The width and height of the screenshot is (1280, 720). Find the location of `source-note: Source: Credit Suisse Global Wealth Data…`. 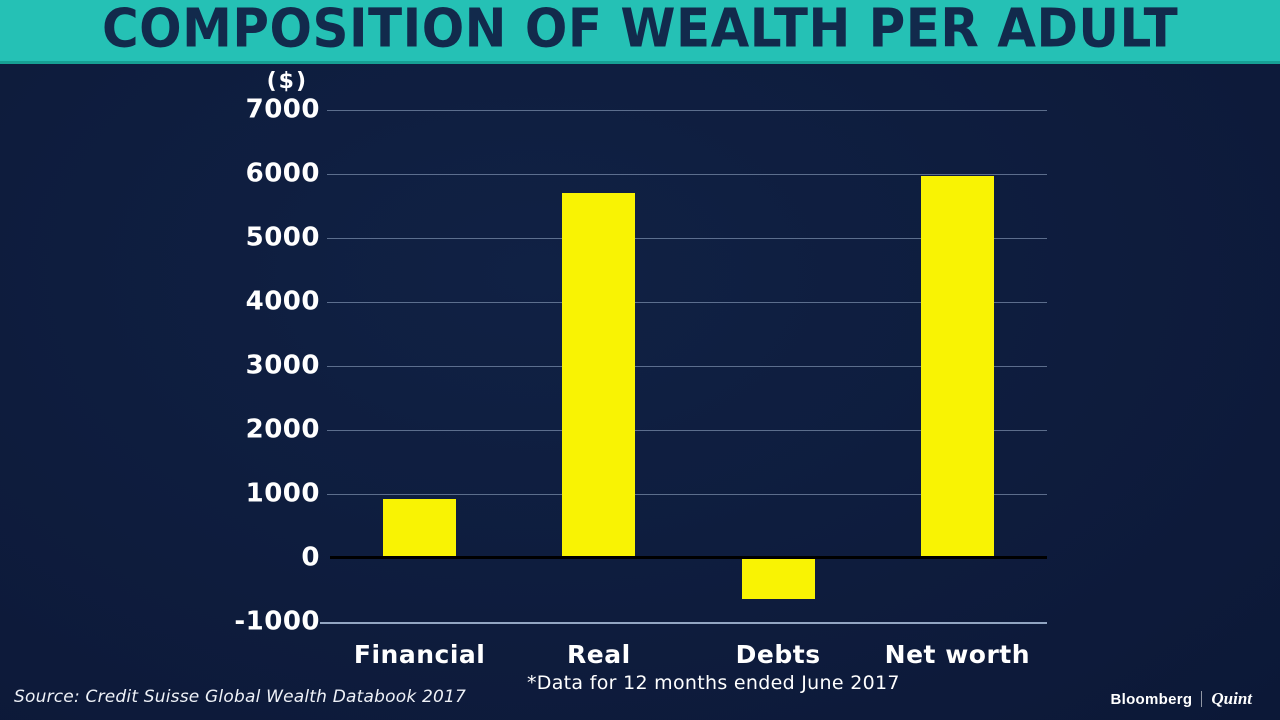

source-note: Source: Credit Suisse Global Wealth Data… is located at coordinates (240, 697).